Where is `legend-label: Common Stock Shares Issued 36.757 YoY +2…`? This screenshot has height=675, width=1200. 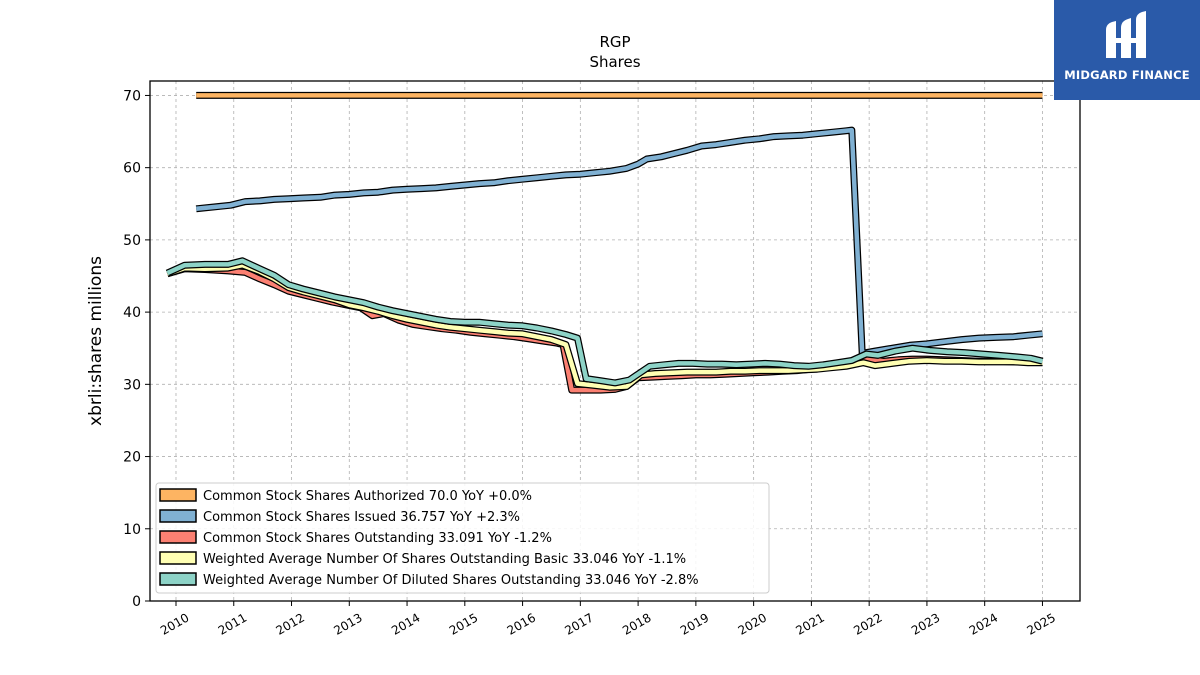 legend-label: Common Stock Shares Issued 36.757 YoY +2… is located at coordinates (361, 517).